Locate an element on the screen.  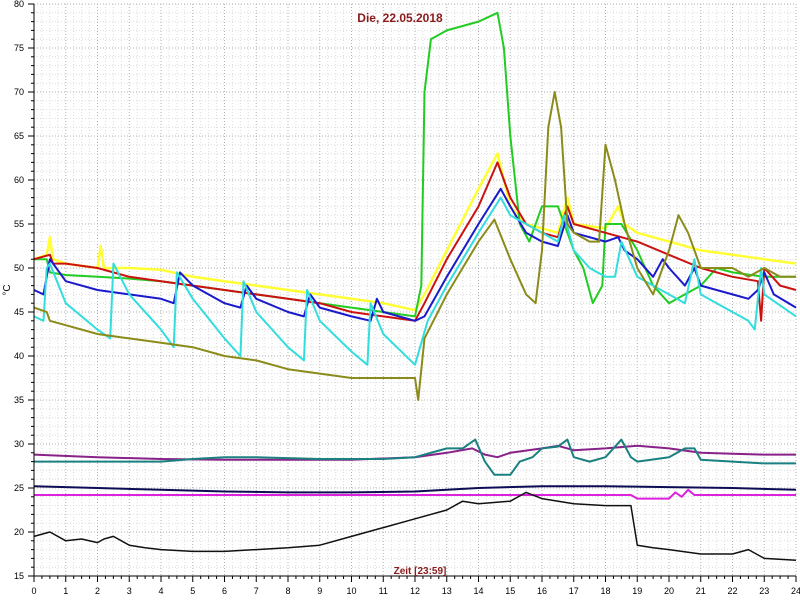
x-tick-label: 16 is located at coordinates (542, 591).